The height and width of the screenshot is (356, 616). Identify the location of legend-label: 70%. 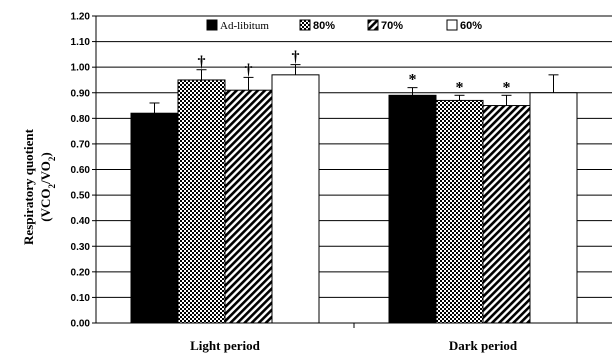
(392, 26).